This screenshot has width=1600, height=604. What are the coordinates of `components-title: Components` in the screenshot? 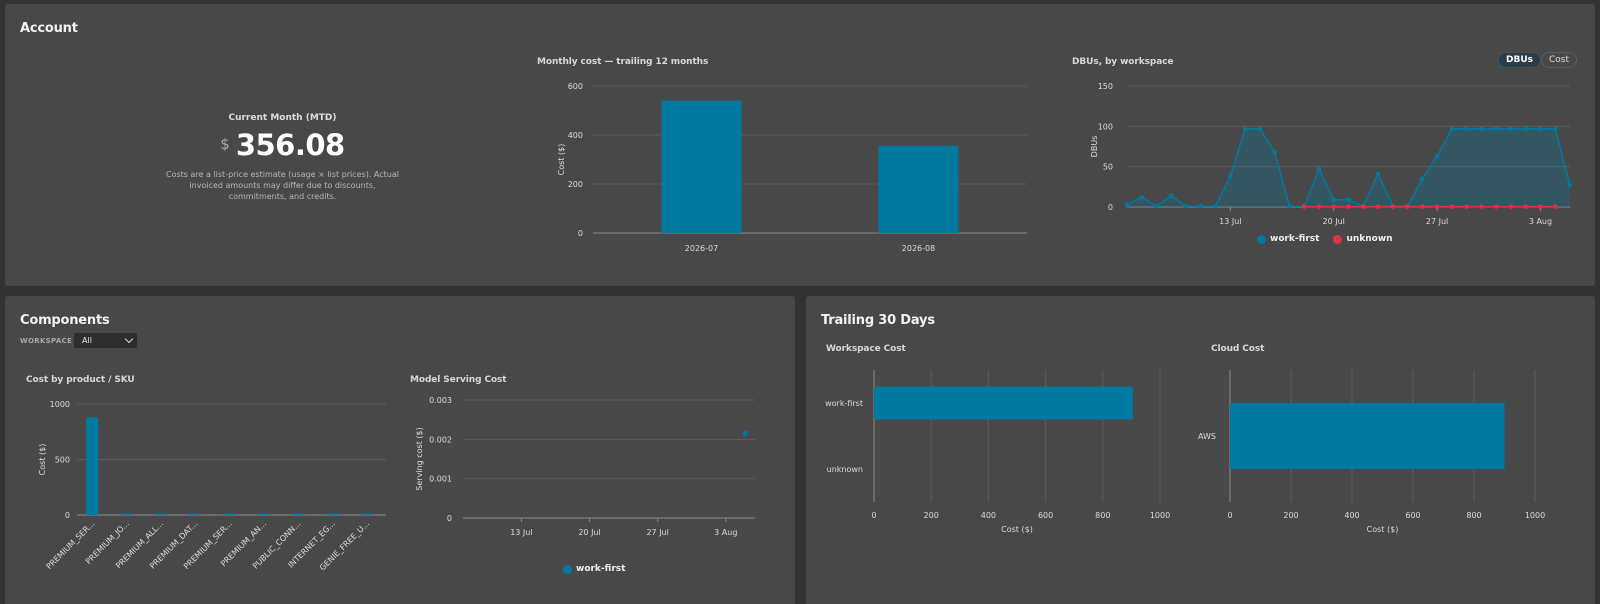 It's located at (65, 320).